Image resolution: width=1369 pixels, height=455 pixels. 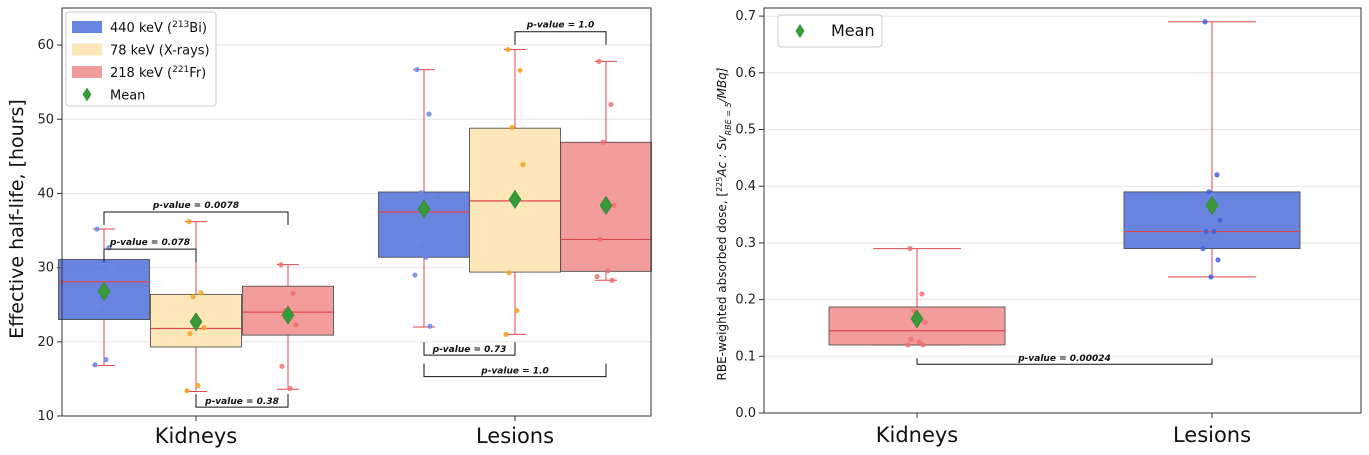 What do you see at coordinates (160, 51) in the screenshot?
I see `legend-entry-text: 78 keV (X-rays)` at bounding box center [160, 51].